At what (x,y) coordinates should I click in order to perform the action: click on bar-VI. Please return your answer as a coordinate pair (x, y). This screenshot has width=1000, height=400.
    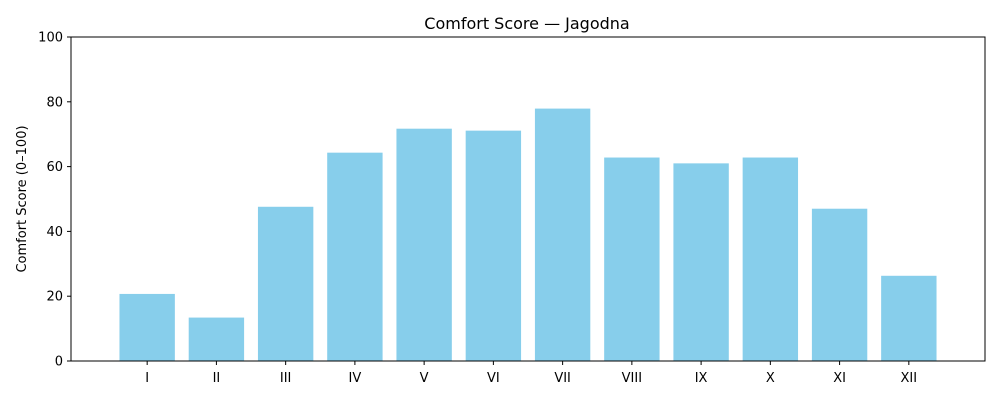
    Looking at the image, I should click on (493, 245).